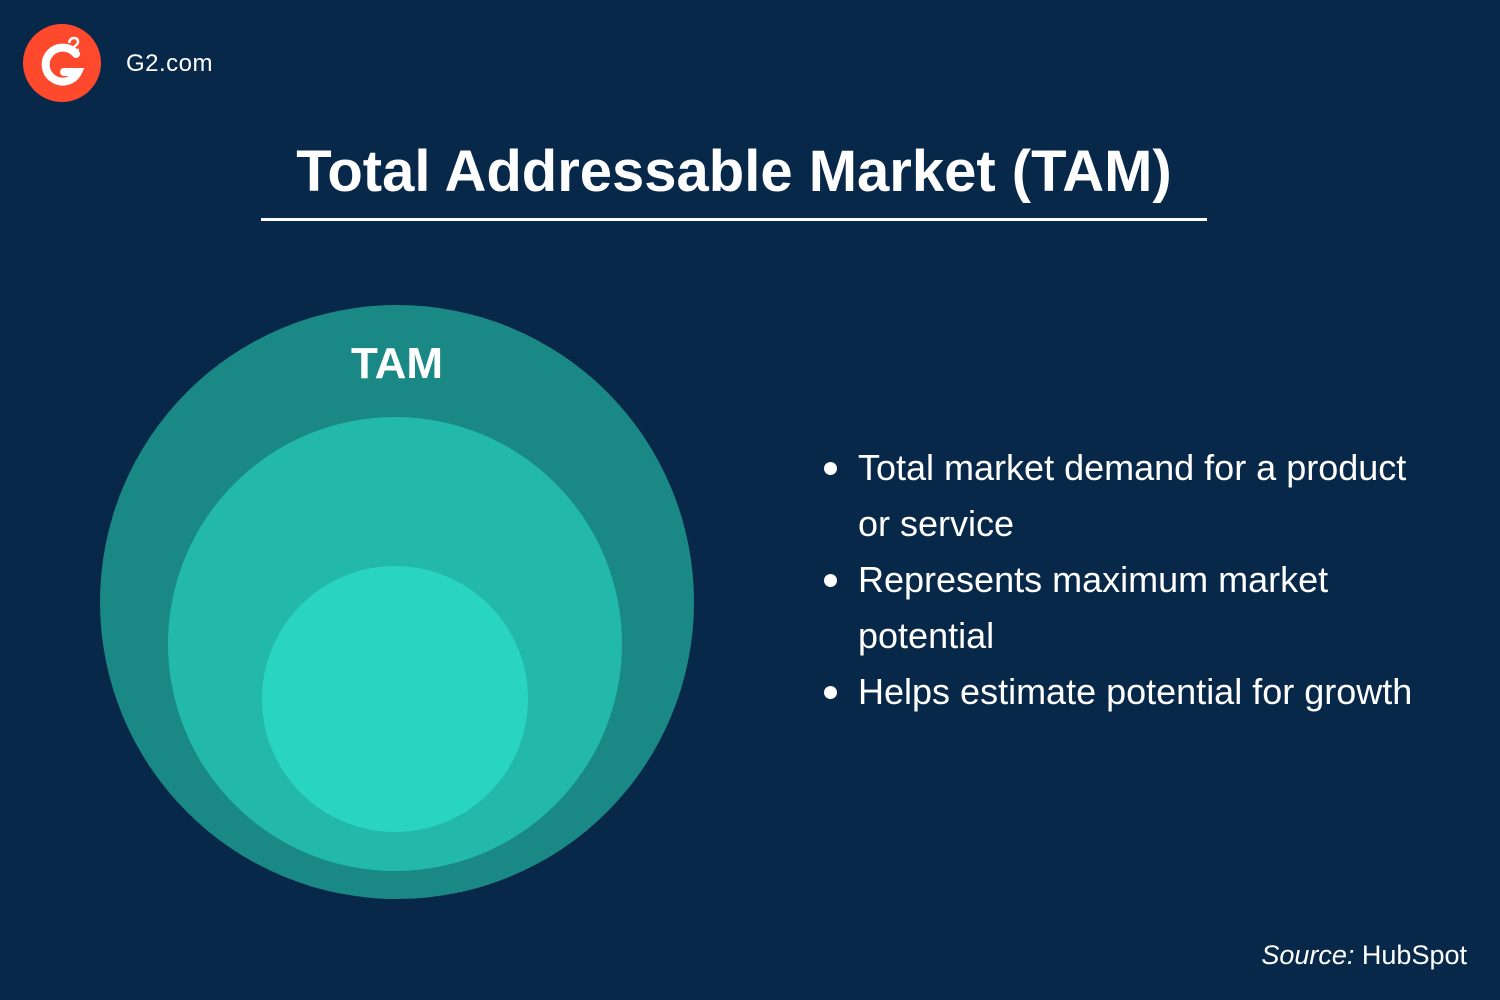  Describe the element at coordinates (1121, 692) in the screenshot. I see `bullet: Helps estimate potential for growth` at that location.